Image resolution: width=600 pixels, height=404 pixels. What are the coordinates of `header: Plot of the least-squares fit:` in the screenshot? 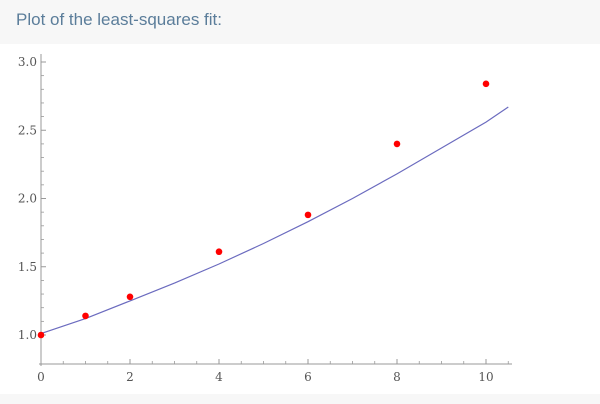 It's located at (300, 22).